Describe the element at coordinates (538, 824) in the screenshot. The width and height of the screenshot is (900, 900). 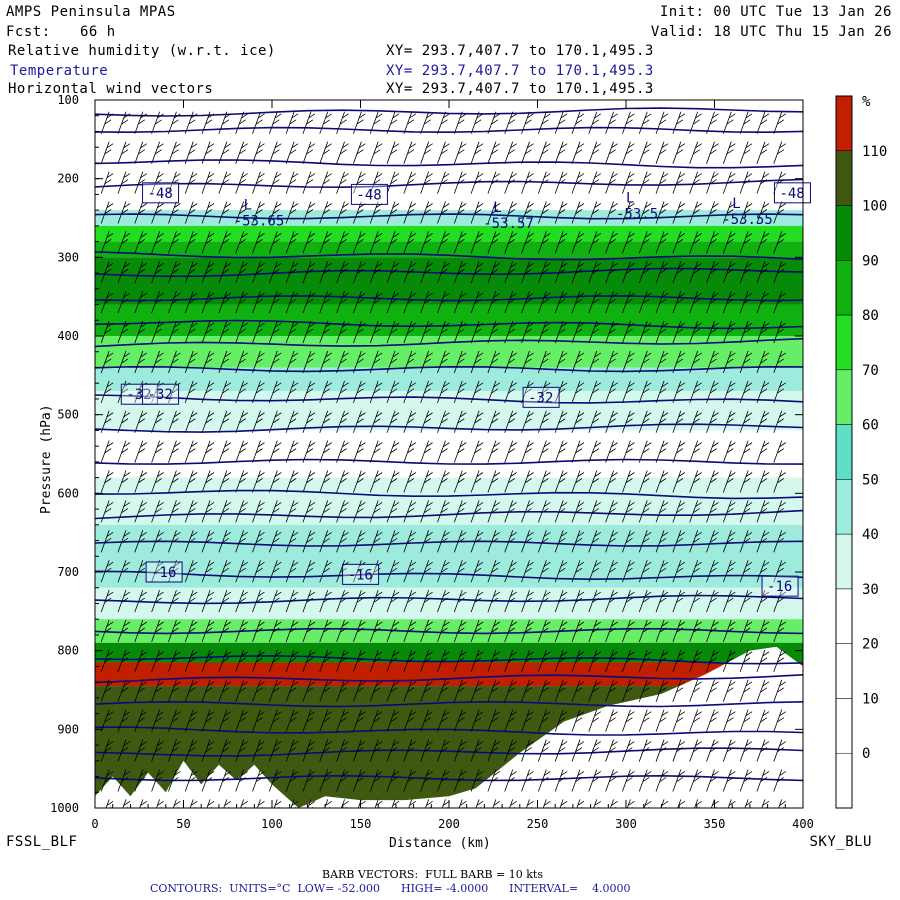
I see `x-tick-label: 250` at that location.